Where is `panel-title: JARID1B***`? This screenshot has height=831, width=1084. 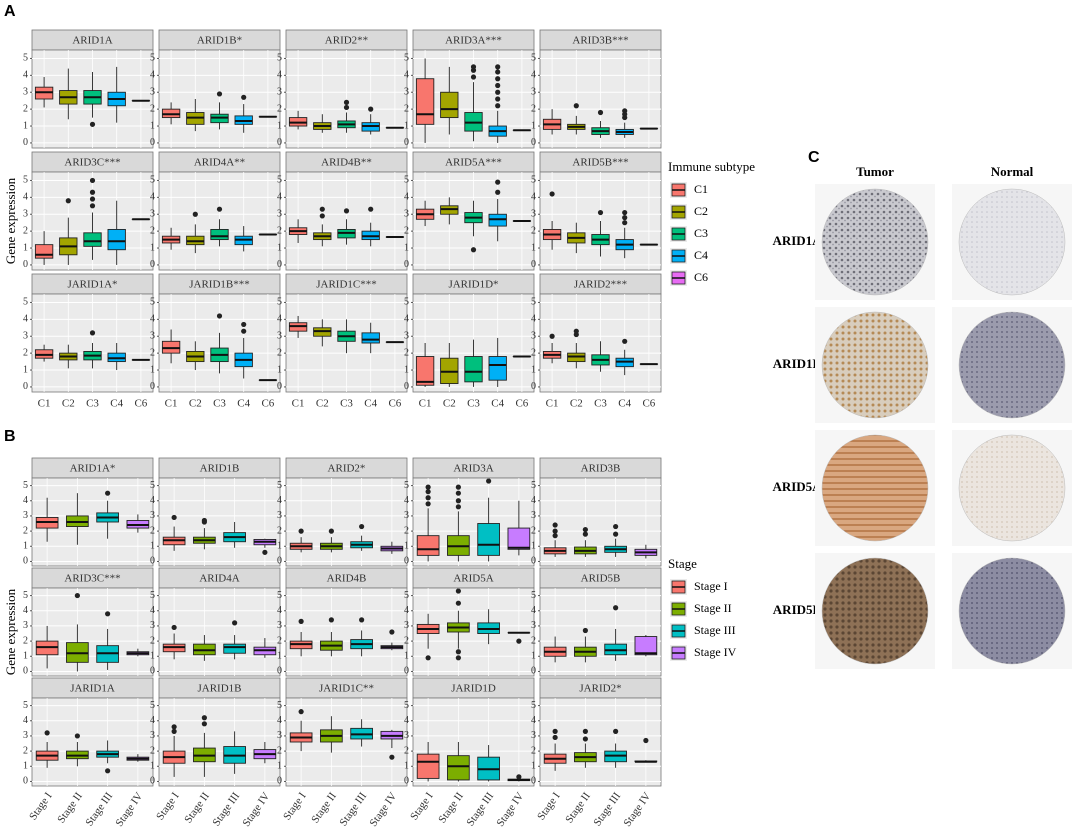
panel-title: JARID1B*** is located at coordinates (219, 285).